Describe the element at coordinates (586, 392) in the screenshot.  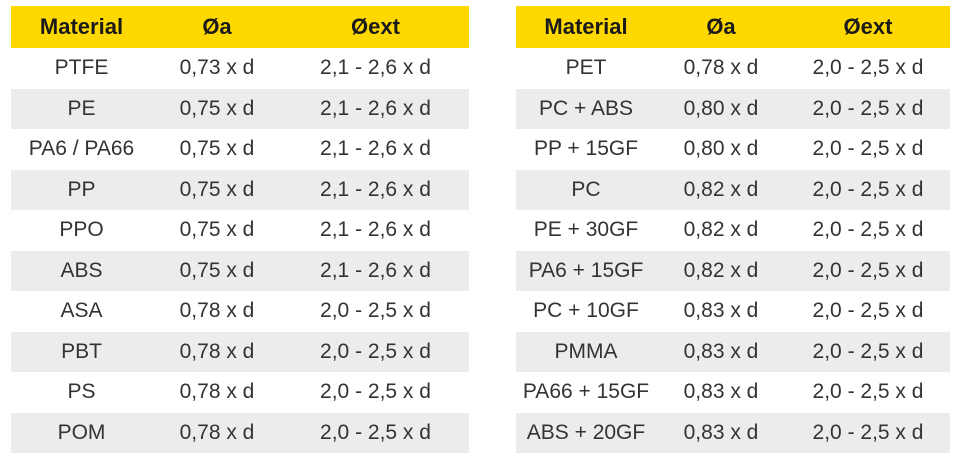
I see `cell-material: PA66 + 15GF` at that location.